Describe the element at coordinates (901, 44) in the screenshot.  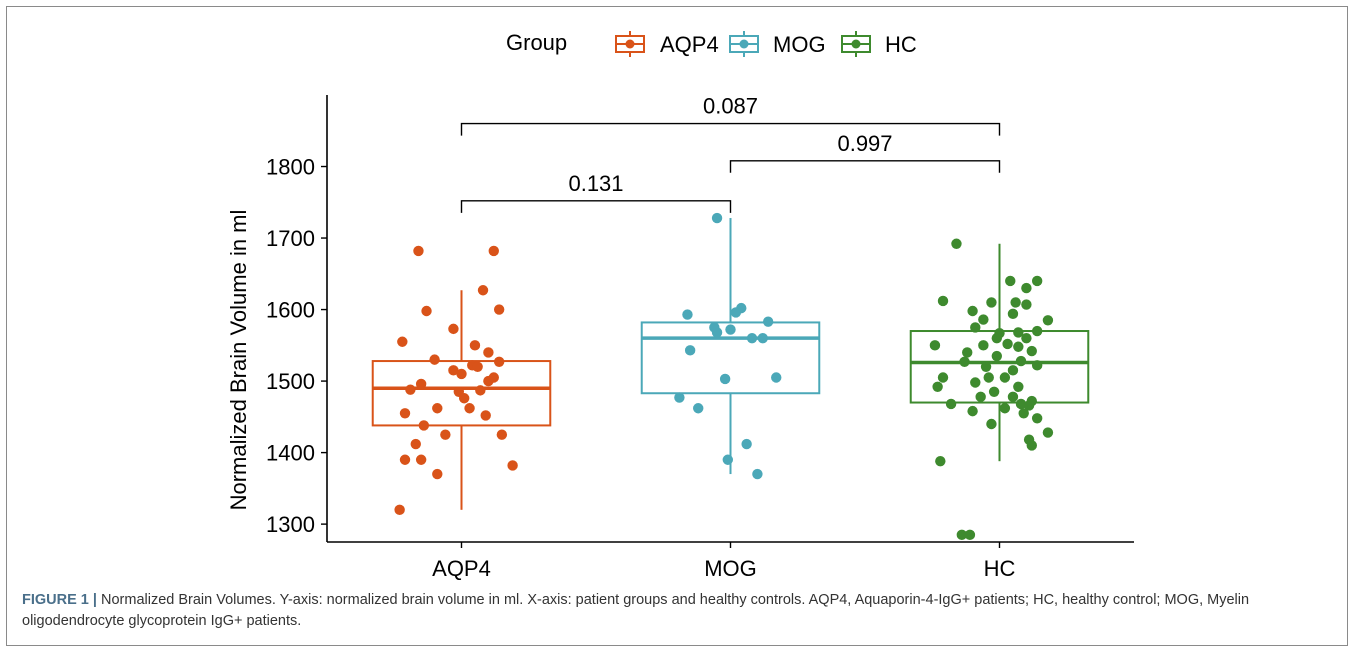
I see `legend-label: HC` at that location.